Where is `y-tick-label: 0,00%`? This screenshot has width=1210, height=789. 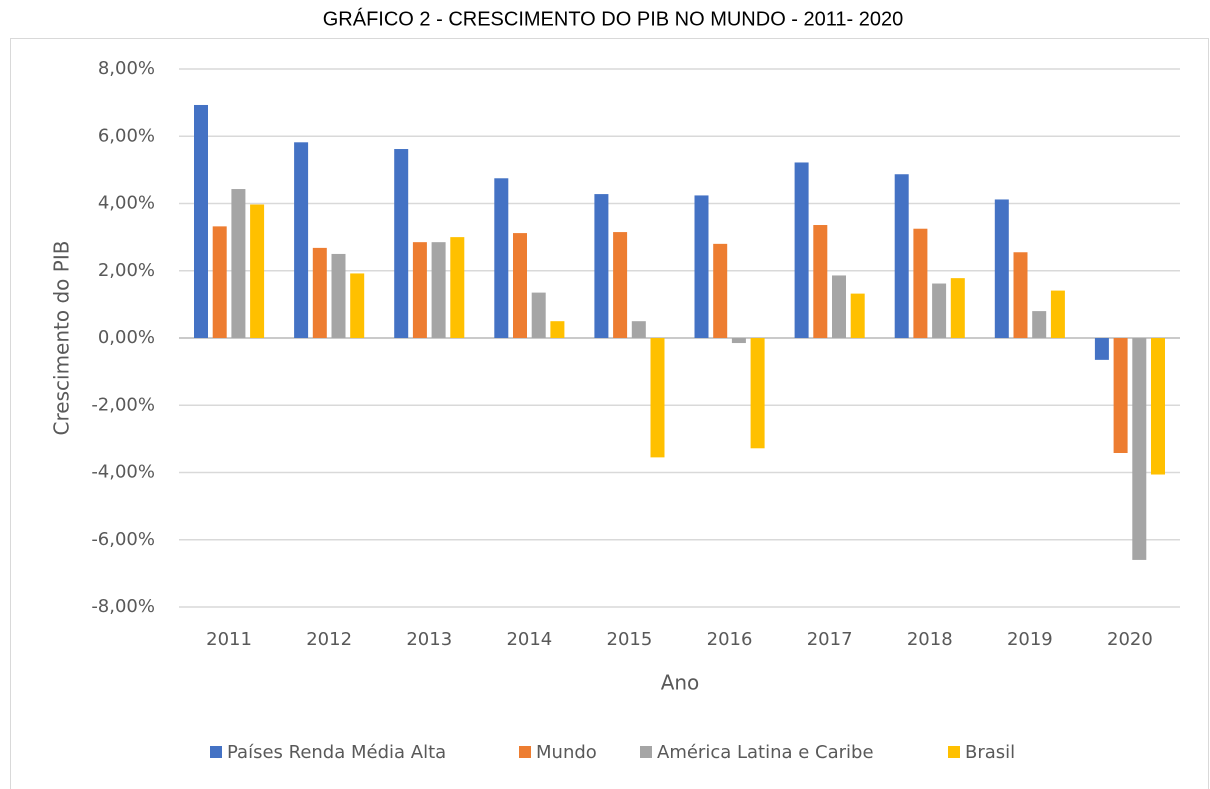
y-tick-label: 0,00% is located at coordinates (126, 337).